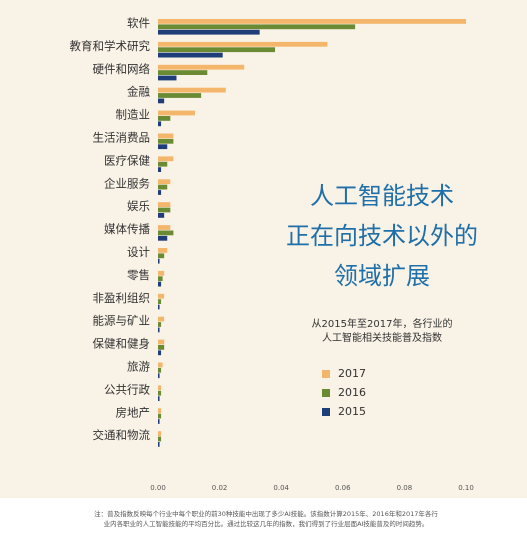  What do you see at coordinates (382, 332) in the screenshot?
I see `subtitle: 从2015年至2017年，各行业的 人工智能相关技能普及指数` at bounding box center [382, 332].